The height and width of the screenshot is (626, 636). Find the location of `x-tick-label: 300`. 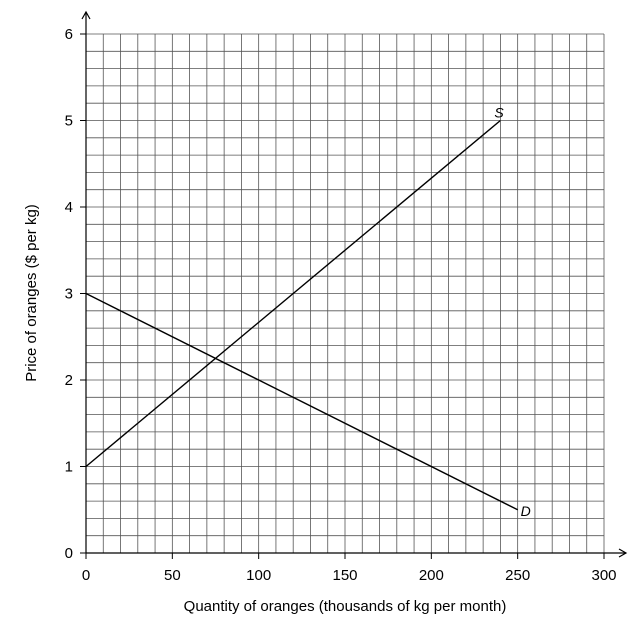

x-tick-label: 300 is located at coordinates (603, 575).